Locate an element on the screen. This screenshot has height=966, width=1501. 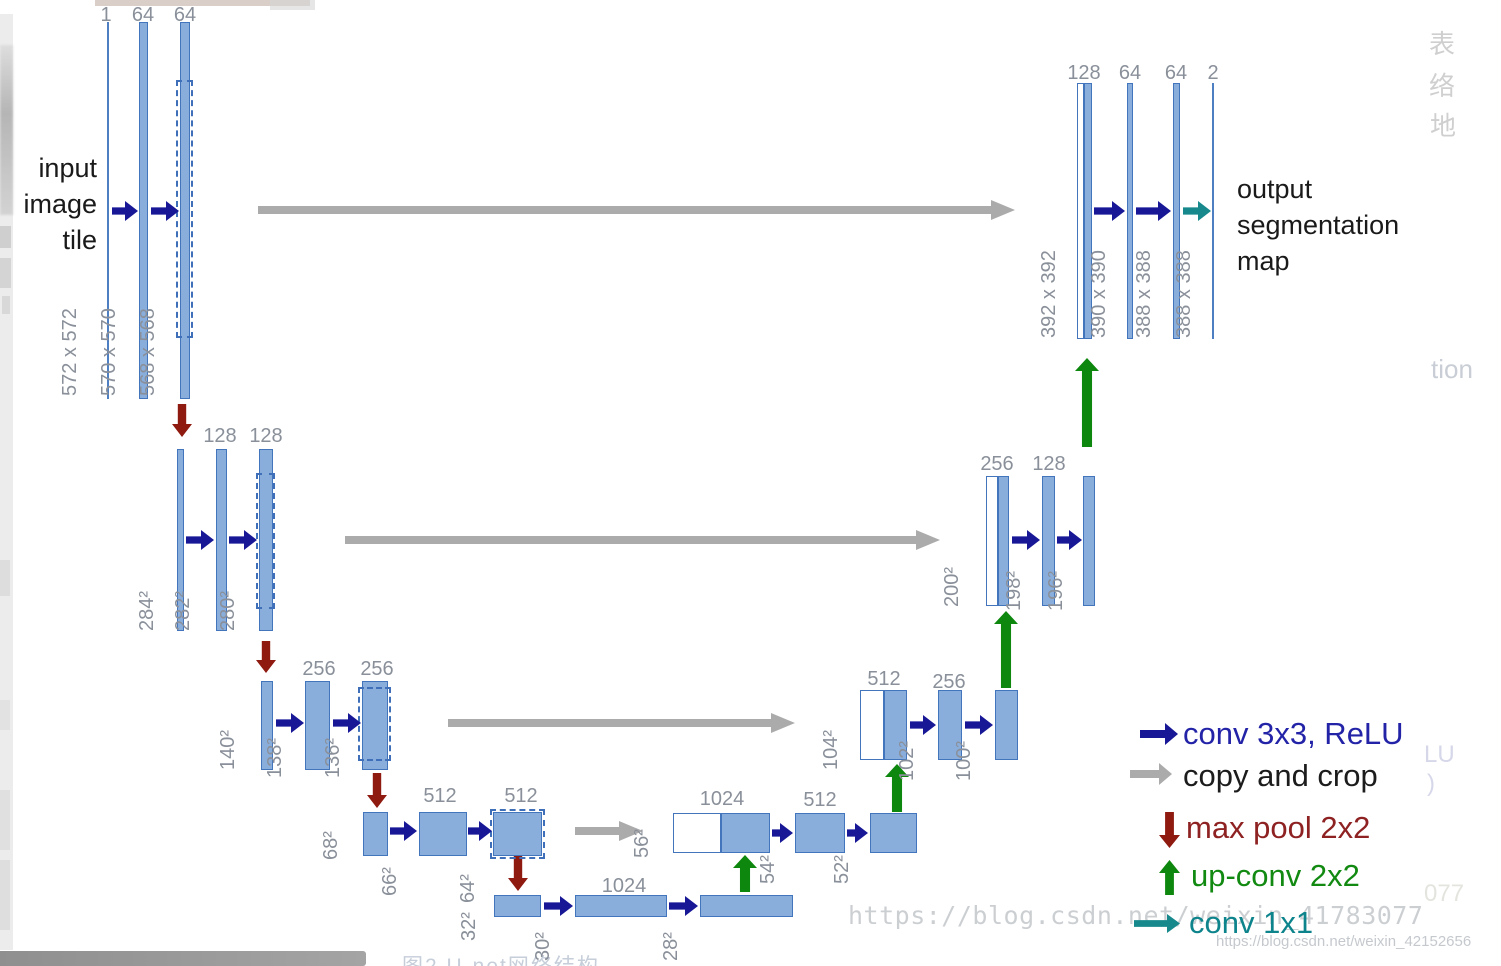
enc1-input-bar is located at coordinates (108, 210).